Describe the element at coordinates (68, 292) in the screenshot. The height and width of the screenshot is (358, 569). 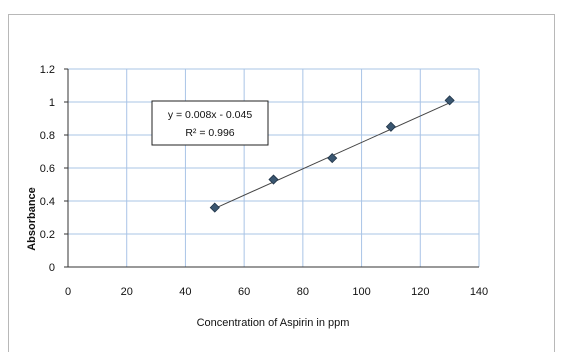
I see `x-tick-label: 0` at that location.